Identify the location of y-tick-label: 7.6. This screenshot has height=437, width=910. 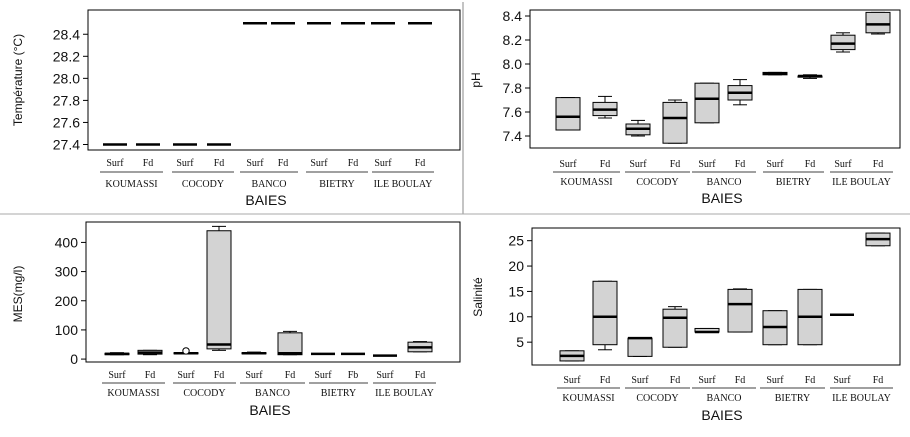
(513, 112).